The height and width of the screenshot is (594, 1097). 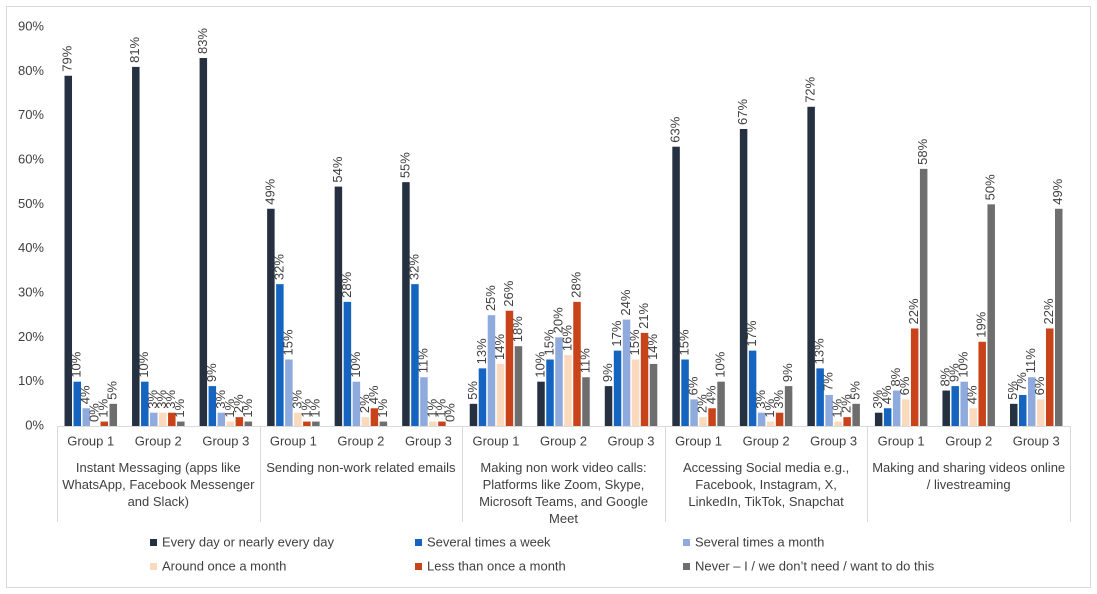 I want to click on data-label: 67%, so click(x=742, y=112).